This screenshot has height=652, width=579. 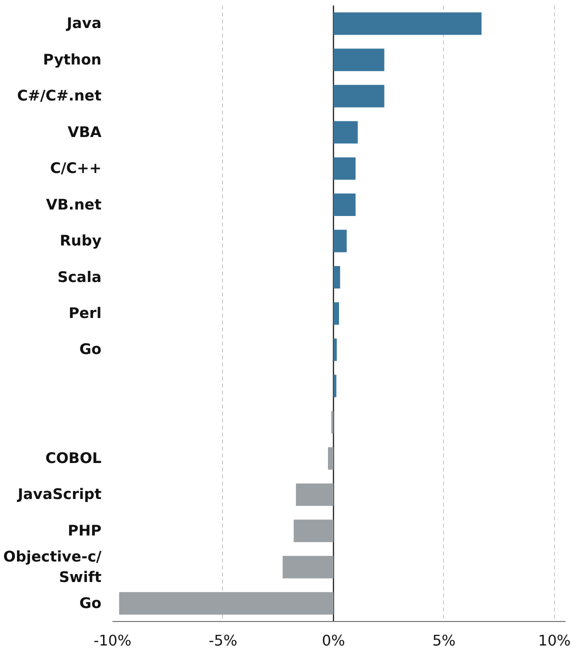 What do you see at coordinates (444, 641) in the screenshot?
I see `x-tick-label: 5%` at bounding box center [444, 641].